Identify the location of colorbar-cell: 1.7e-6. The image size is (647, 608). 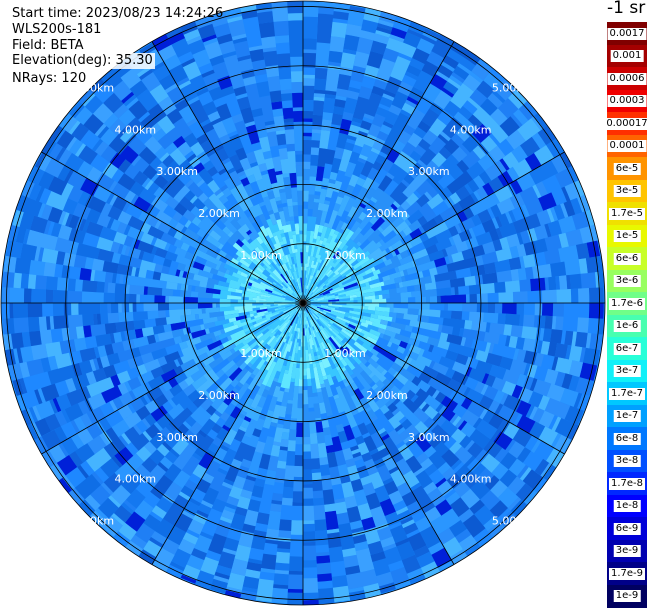
(627, 303).